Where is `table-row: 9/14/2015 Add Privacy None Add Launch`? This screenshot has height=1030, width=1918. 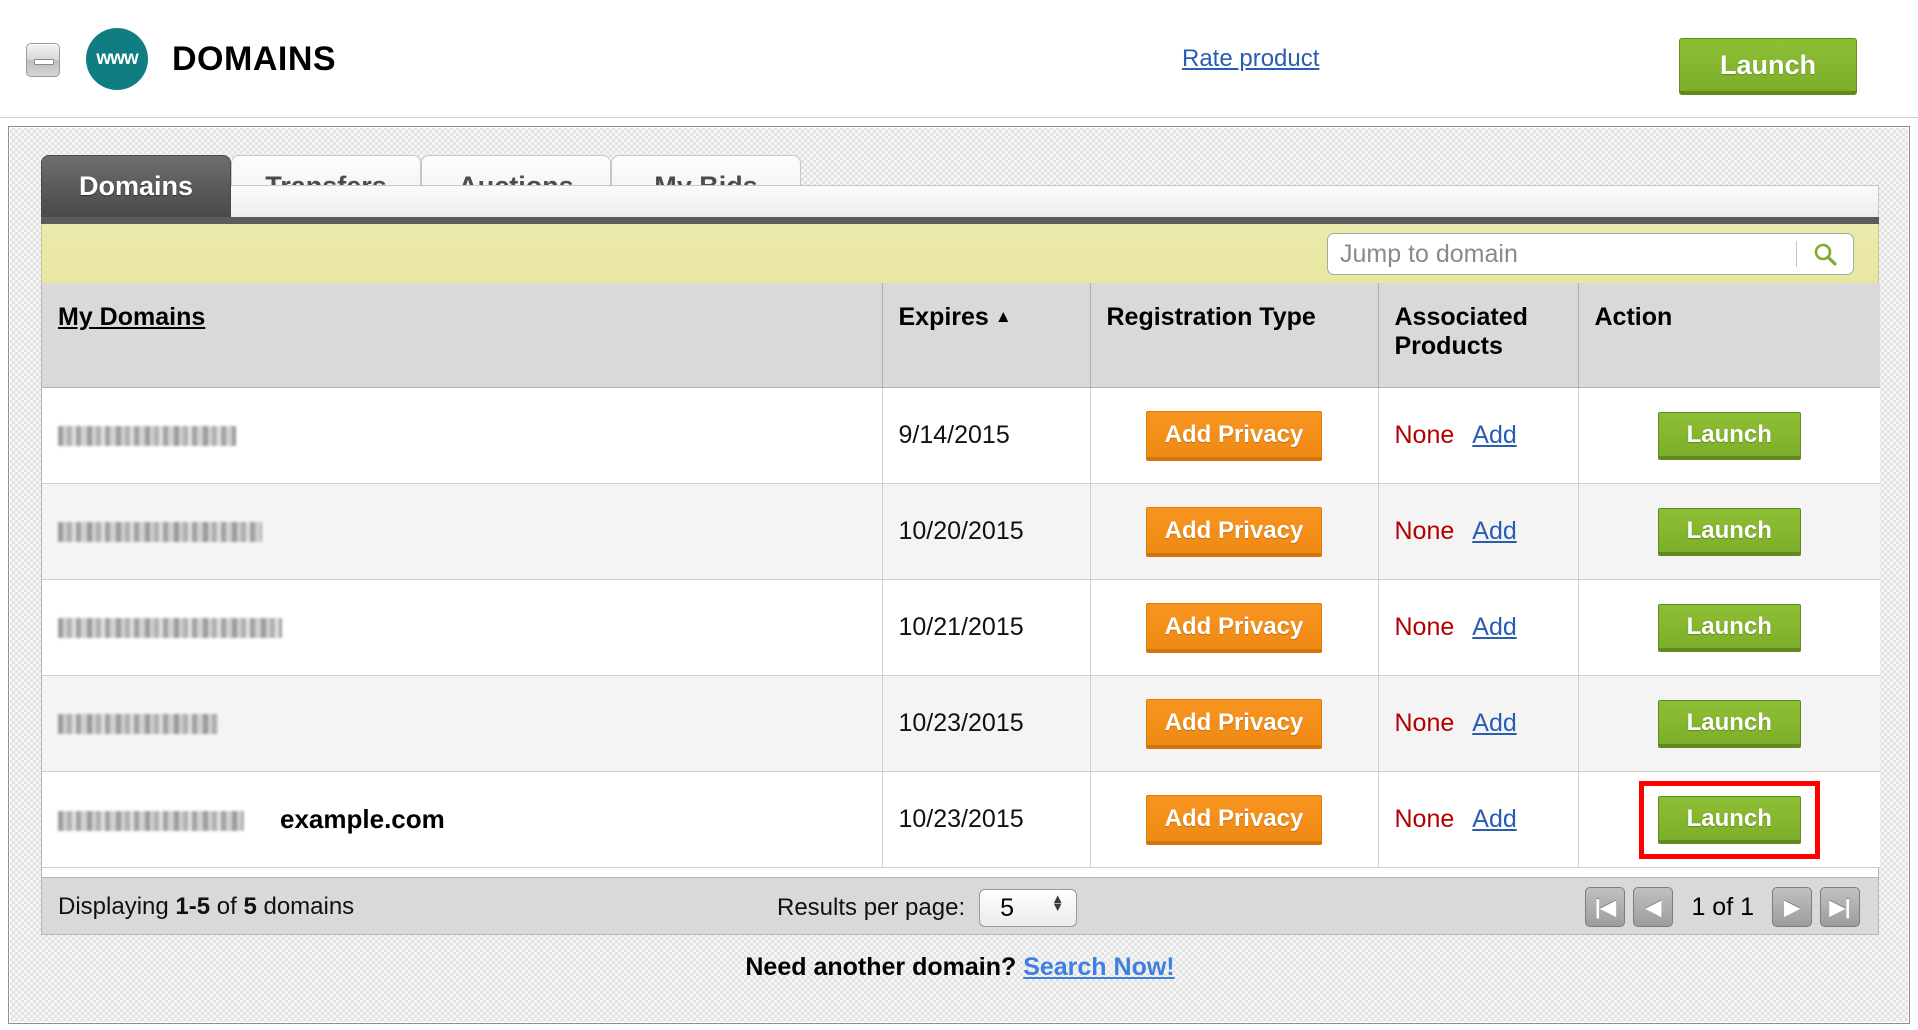
table-row: 9/14/2015 Add Privacy None Add Launch is located at coordinates (961, 435).